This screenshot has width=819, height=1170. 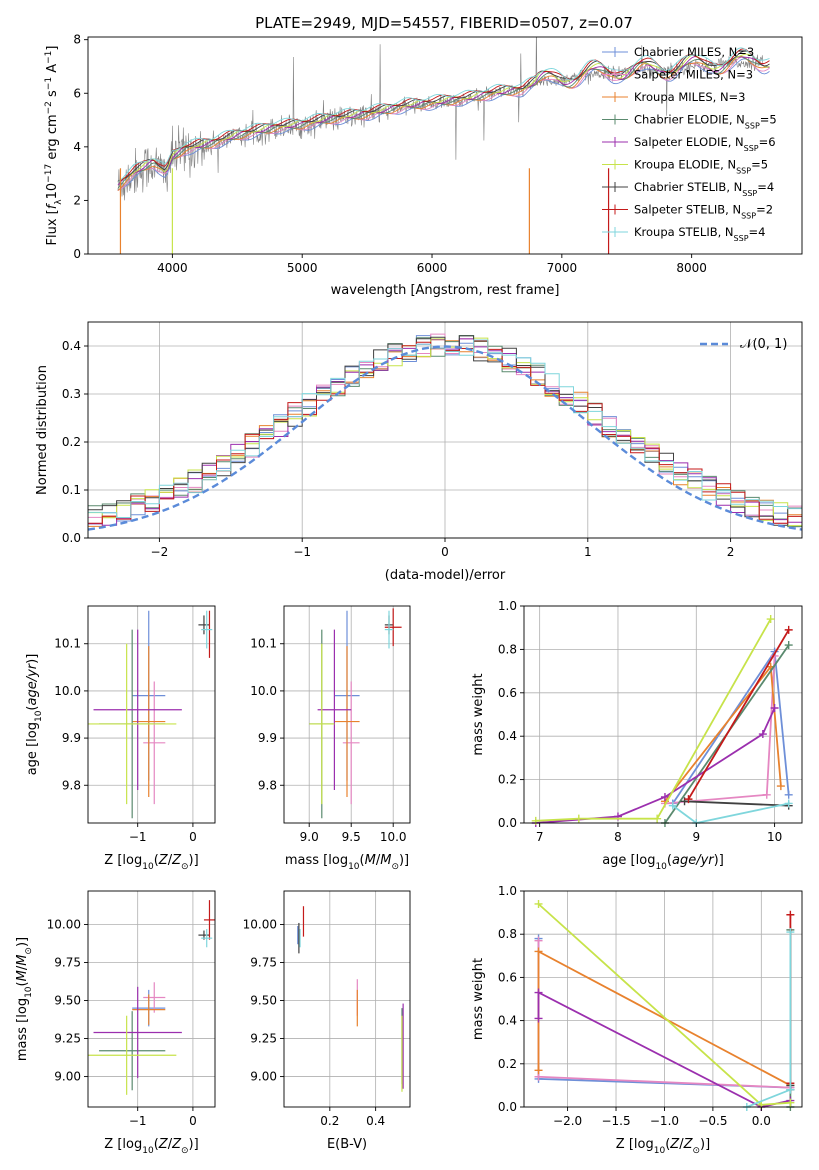 I want to click on legend-entry: Salpeter ELODIE, NSSP=6, so click(x=705, y=144).